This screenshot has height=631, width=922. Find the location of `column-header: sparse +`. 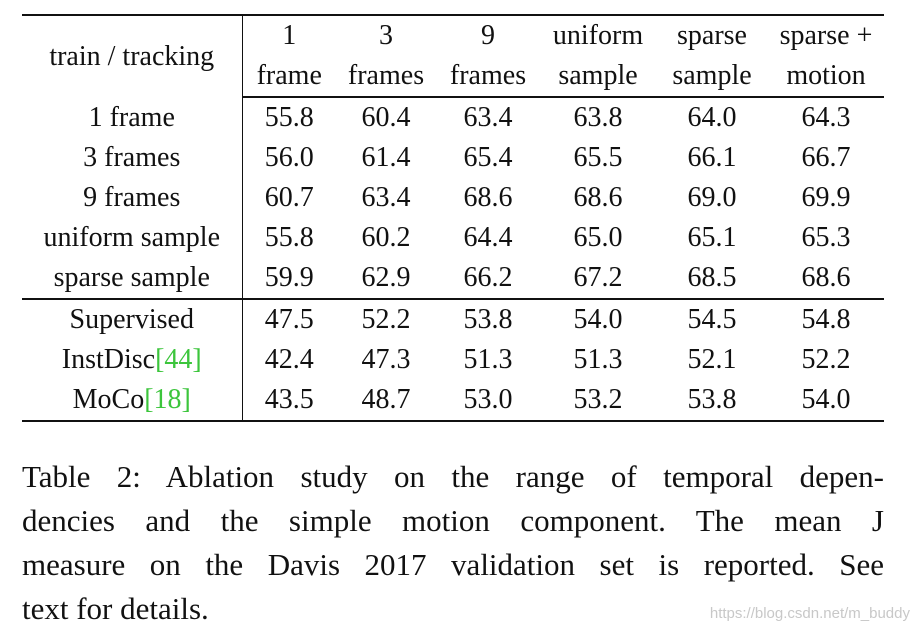

column-header: sparse + is located at coordinates (826, 35).